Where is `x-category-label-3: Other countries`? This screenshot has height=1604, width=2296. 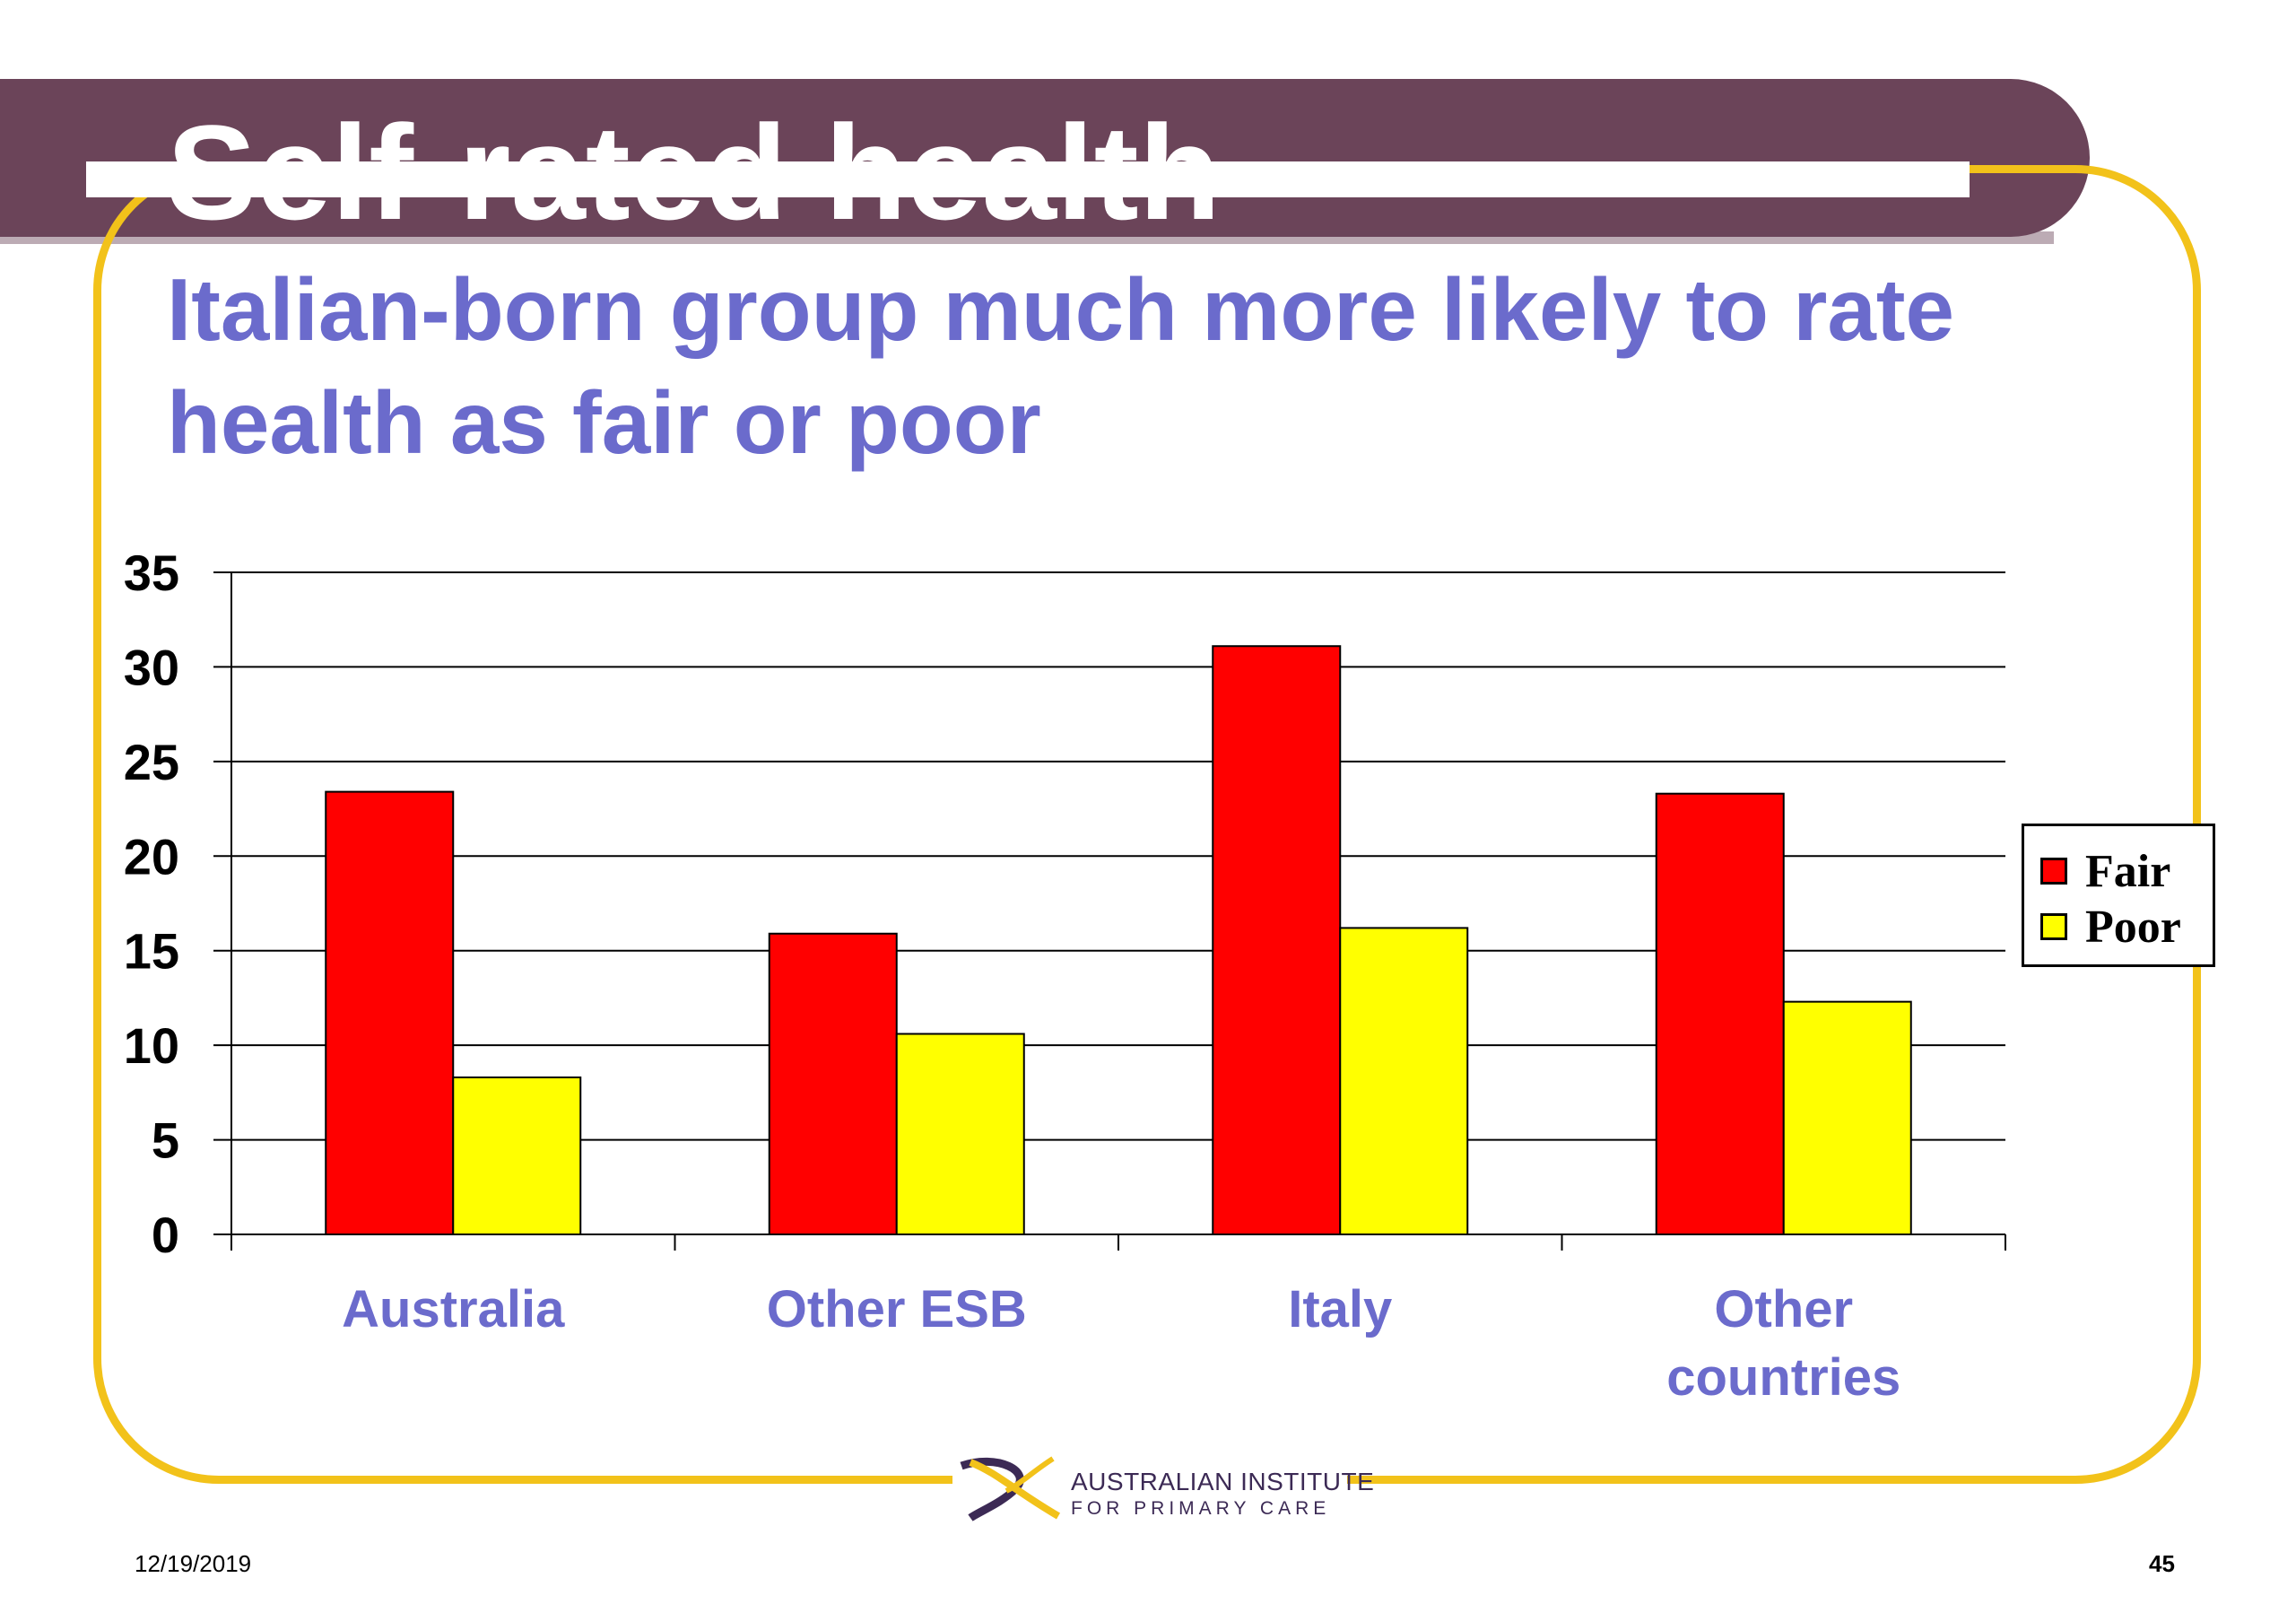 x-category-label-3: Other countries is located at coordinates (1783, 1343).